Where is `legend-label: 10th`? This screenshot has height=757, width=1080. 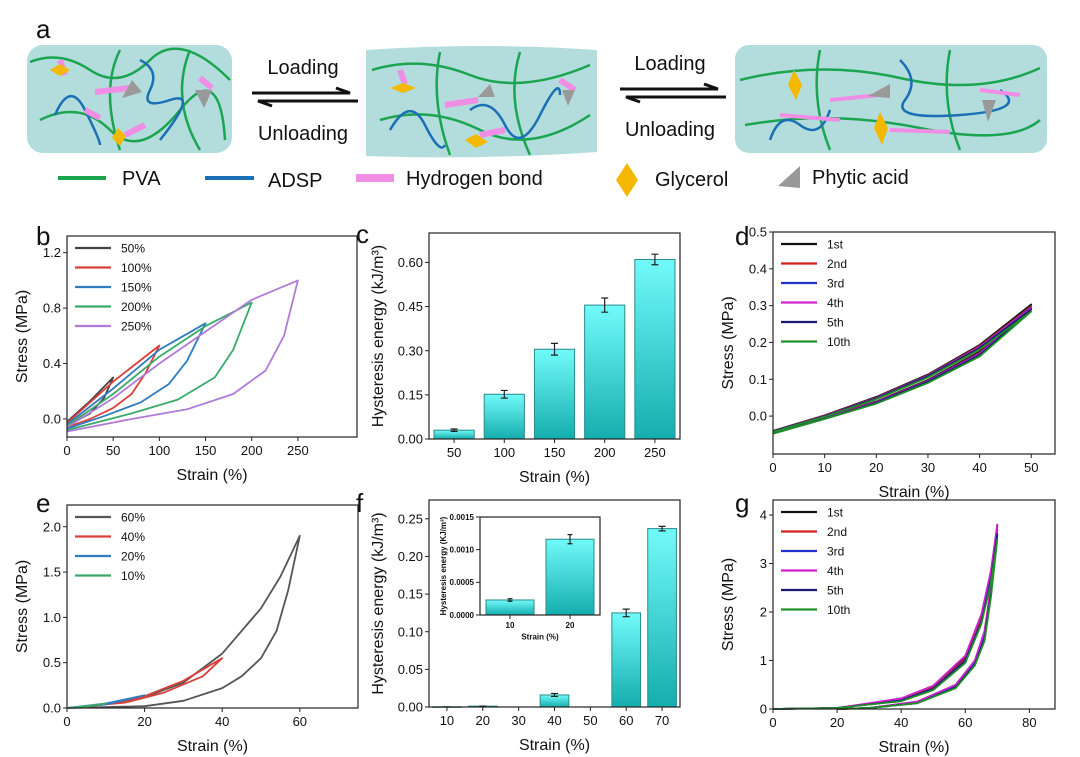 legend-label: 10th is located at coordinates (838, 610).